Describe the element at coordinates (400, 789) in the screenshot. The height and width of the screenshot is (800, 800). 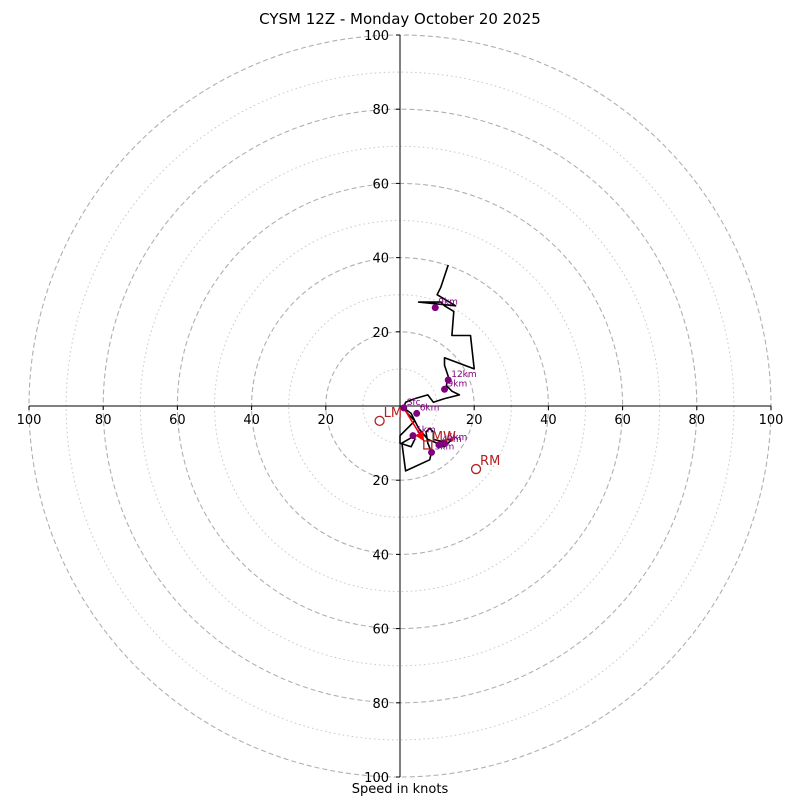
I see `x-axis-label: Speed in knots` at that location.